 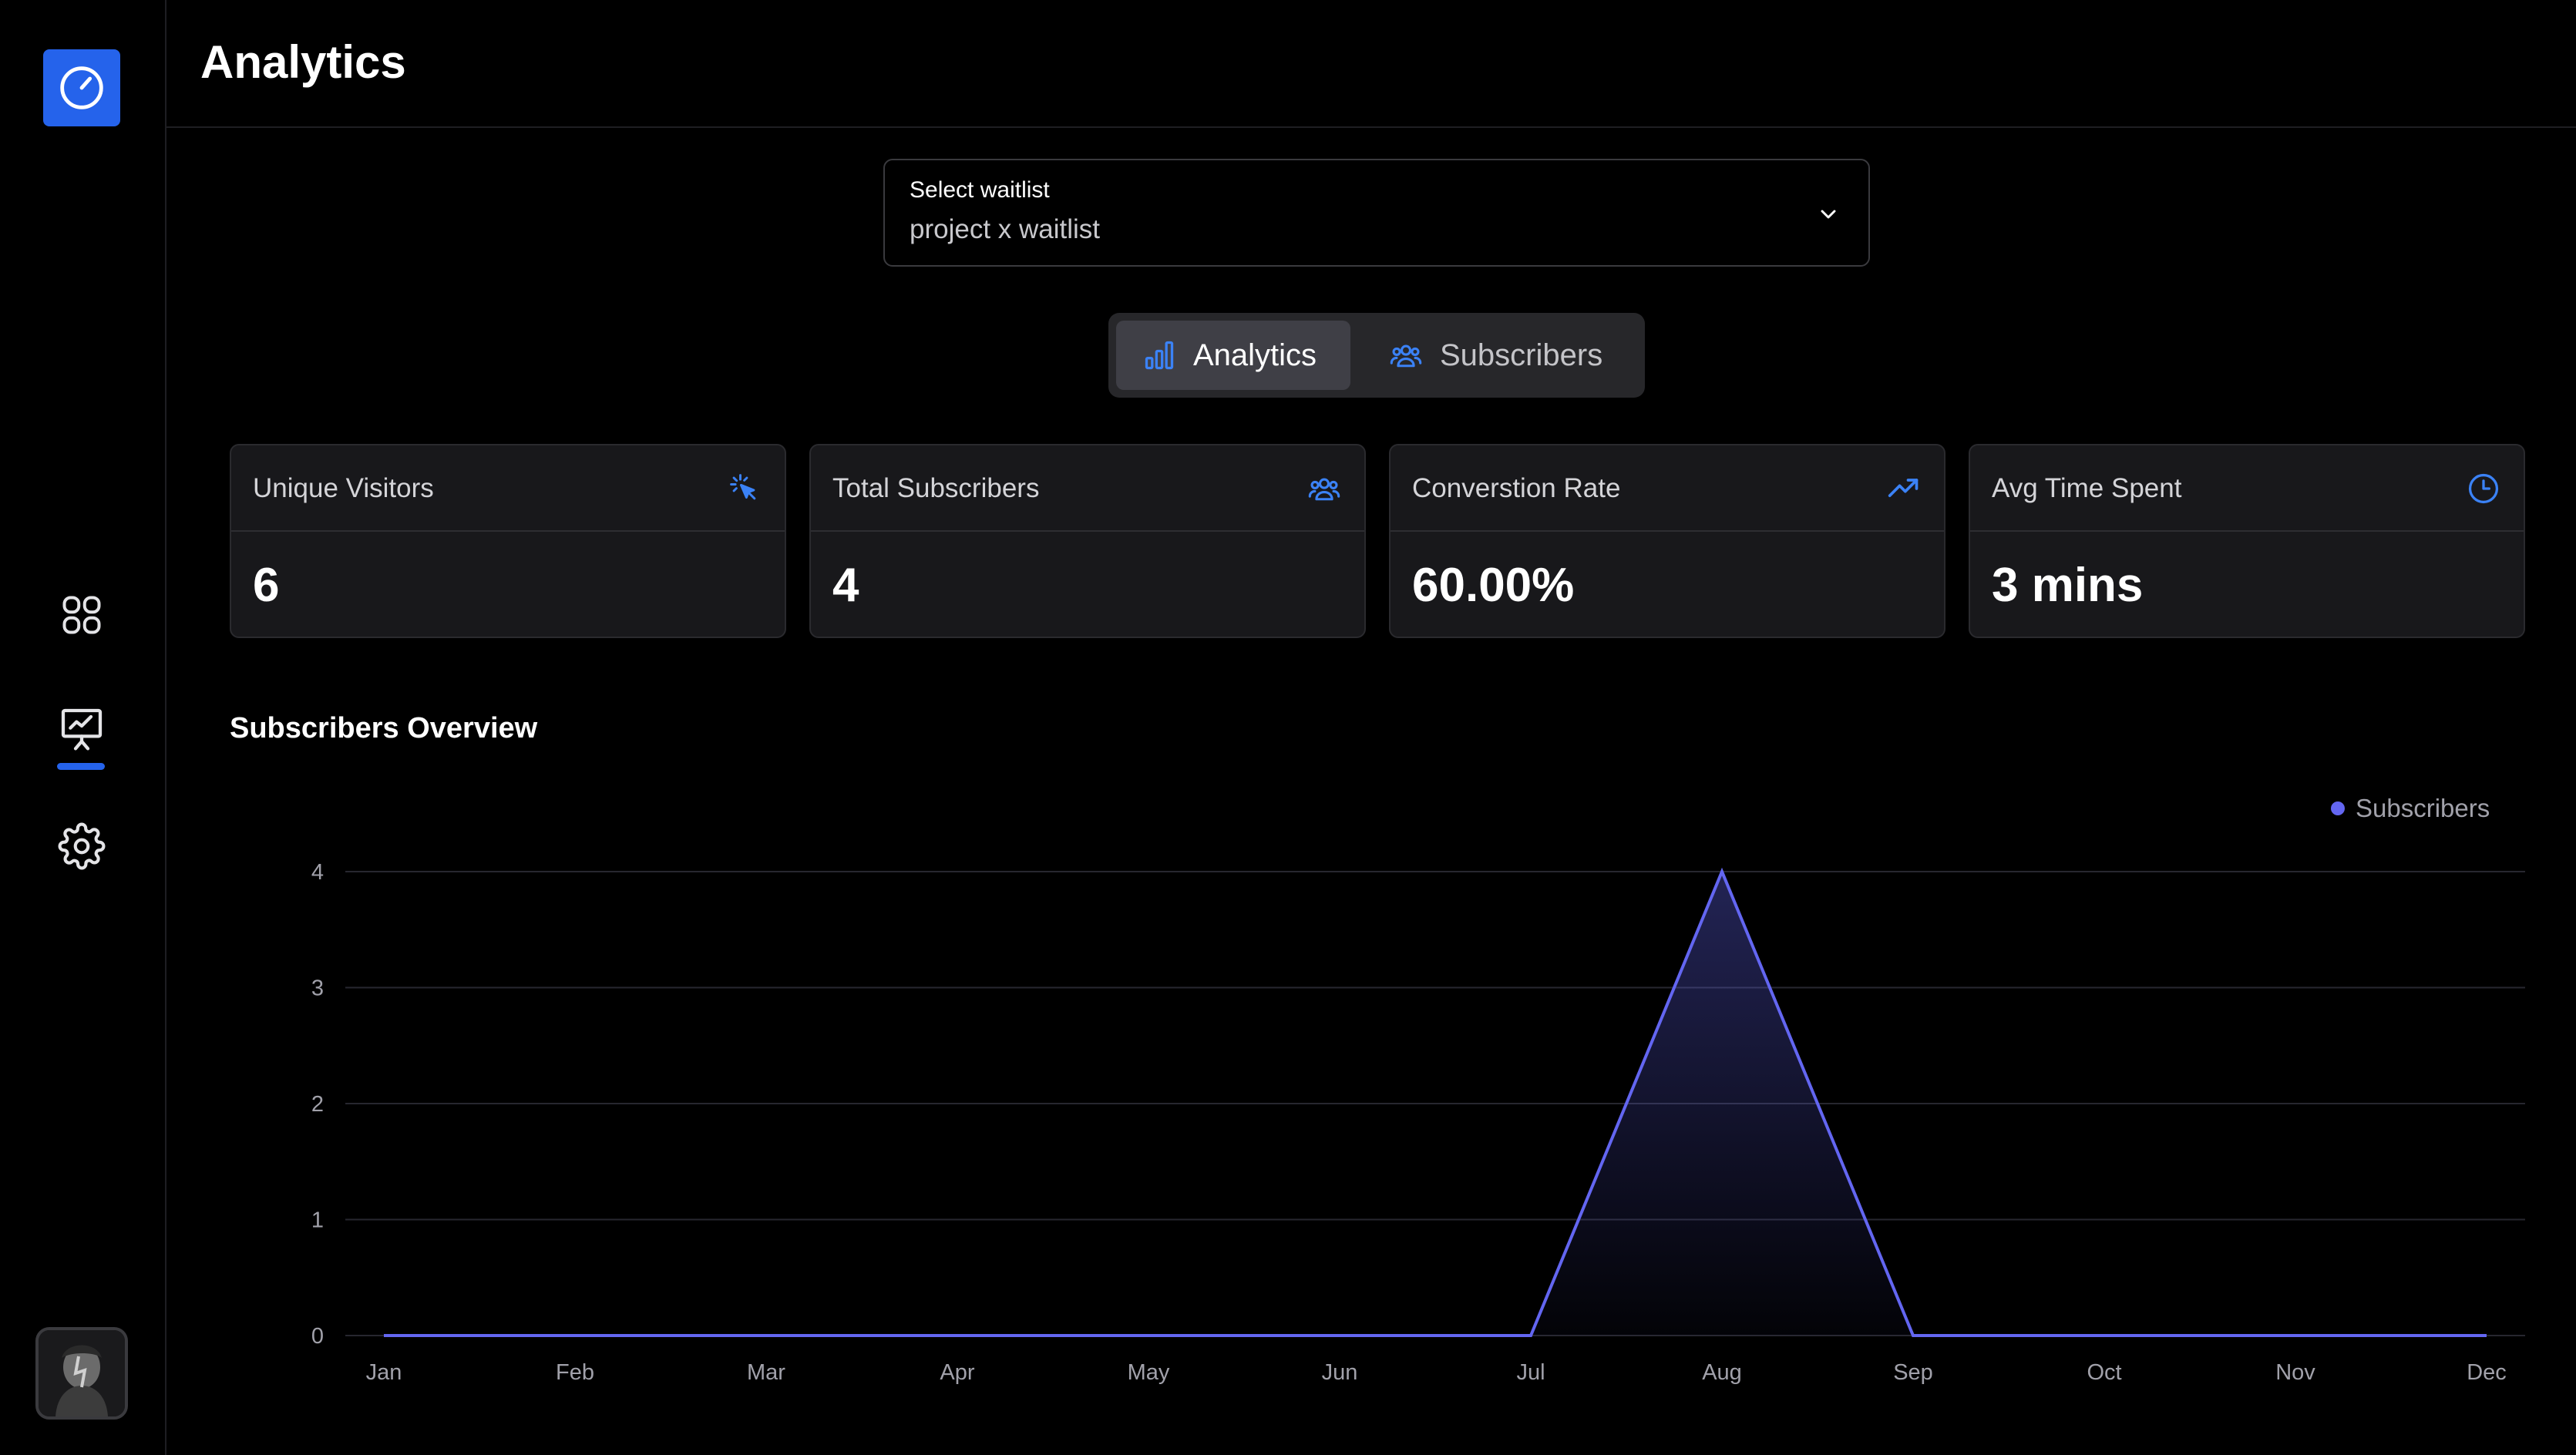 I want to click on active-nav-indicator, so click(x=81, y=767).